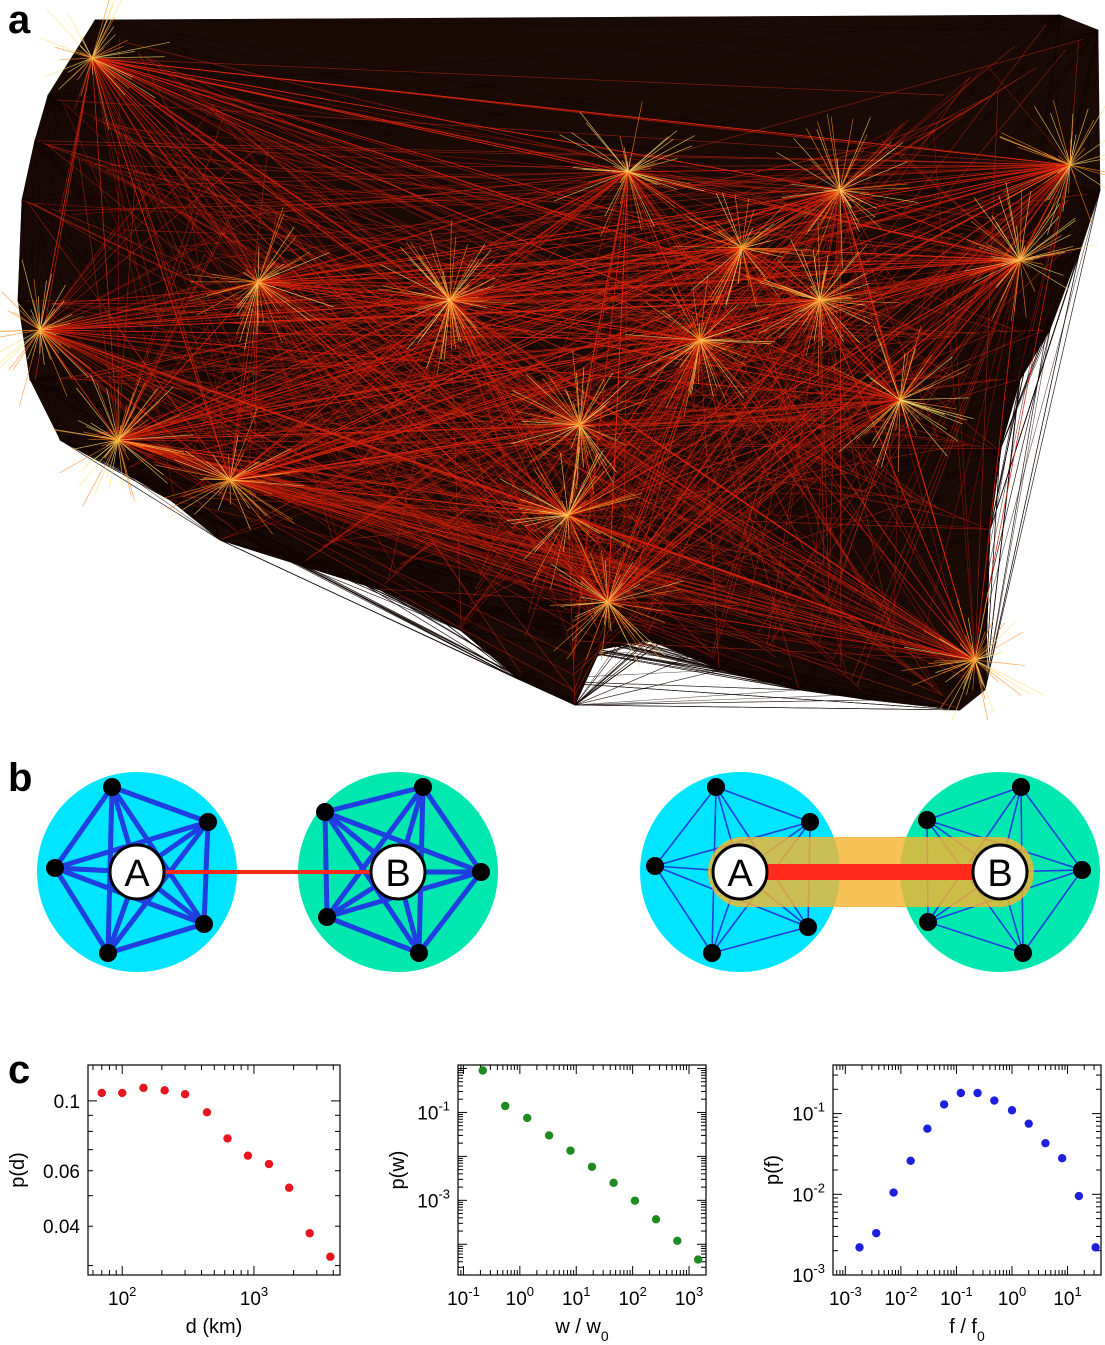 This screenshot has height=1345, width=1105. Describe the element at coordinates (55, 868) in the screenshot. I see `cluster-node` at that location.